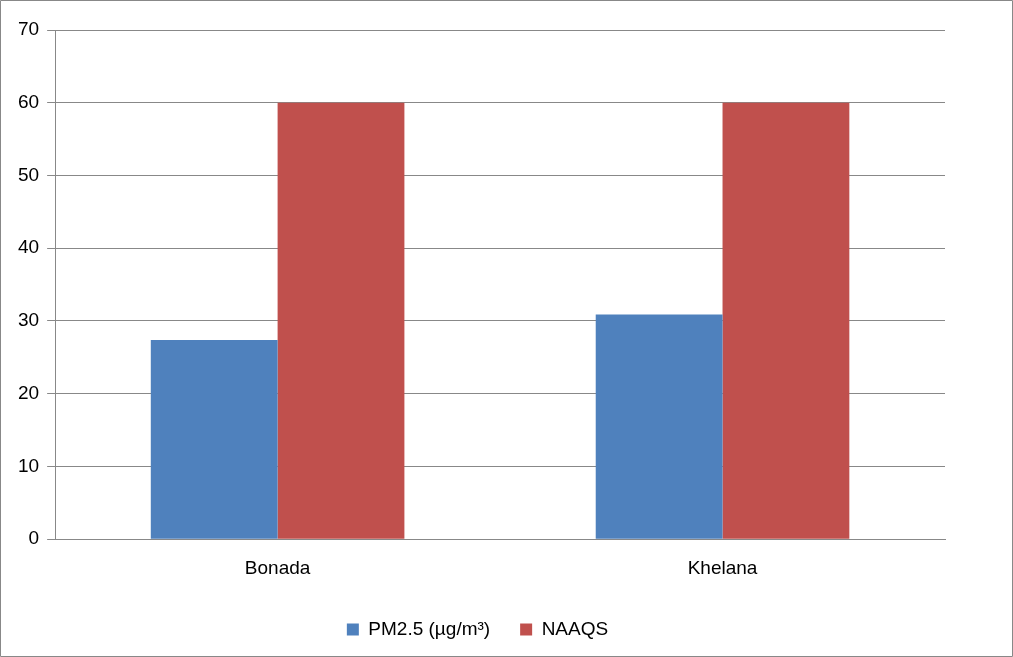 This screenshot has width=1013, height=657. I want to click on y-tick-label: 40, so click(28, 247).